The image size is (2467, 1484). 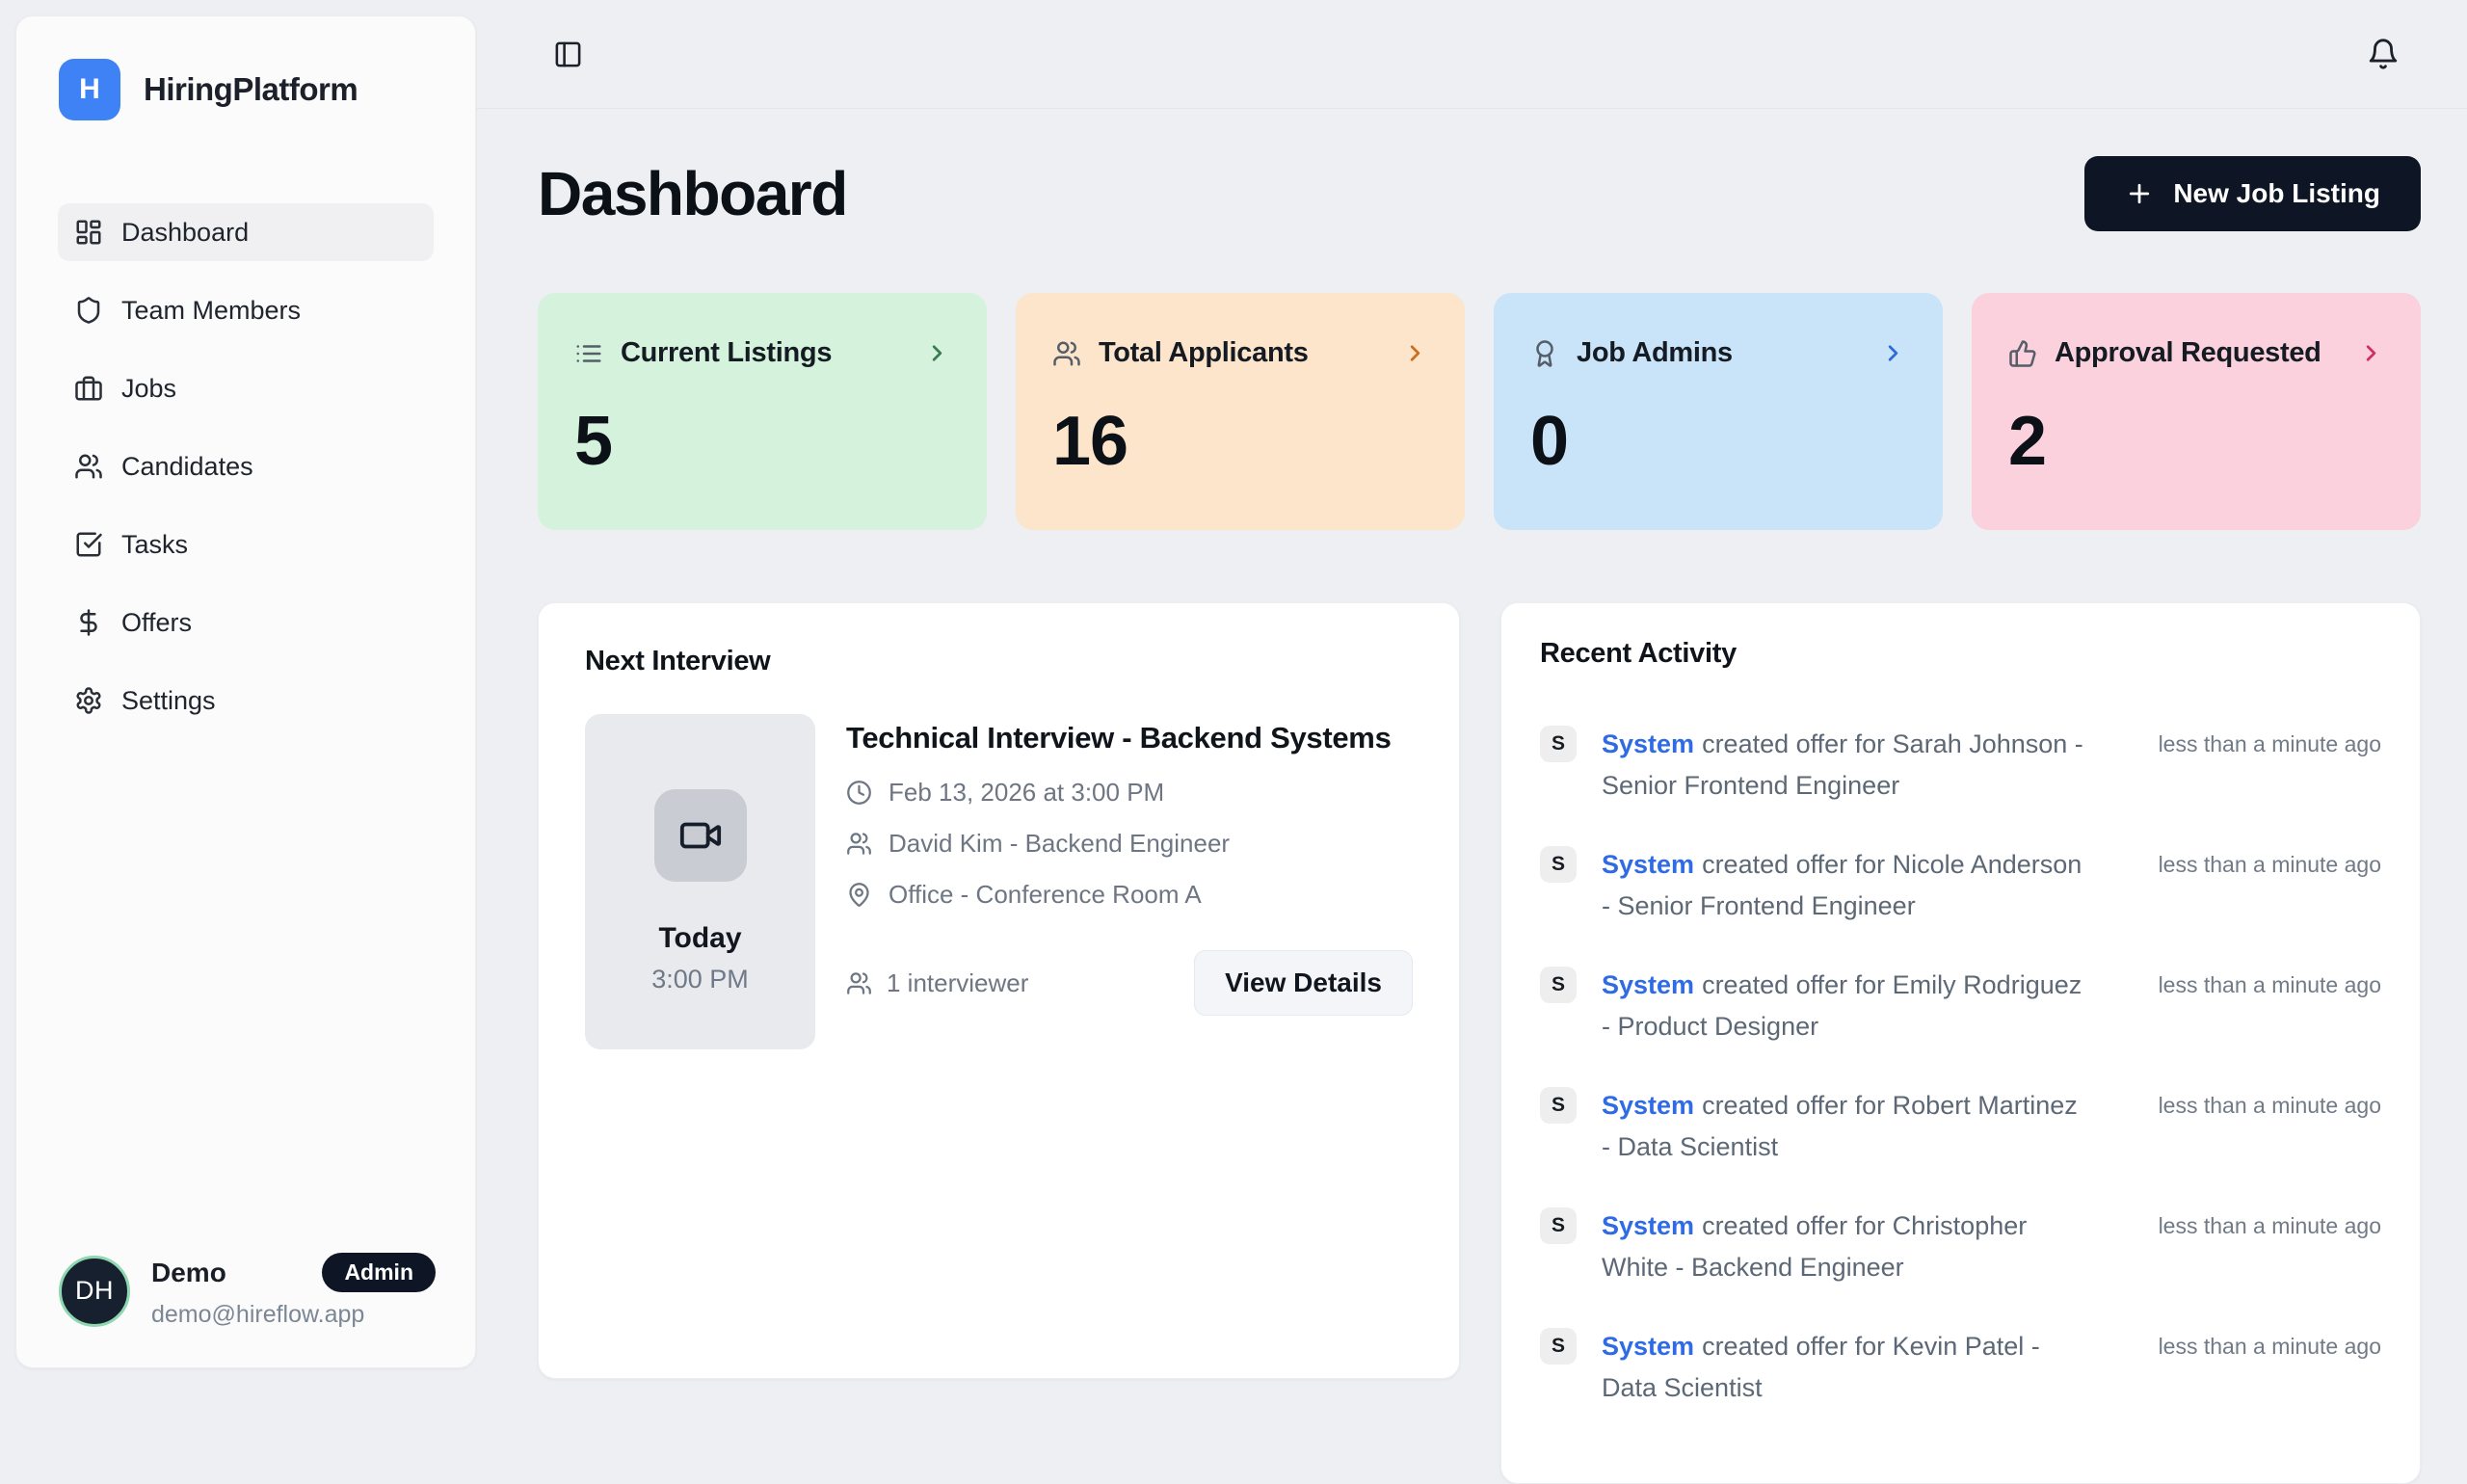 What do you see at coordinates (593, 441) in the screenshot?
I see `stat-value: 5` at bounding box center [593, 441].